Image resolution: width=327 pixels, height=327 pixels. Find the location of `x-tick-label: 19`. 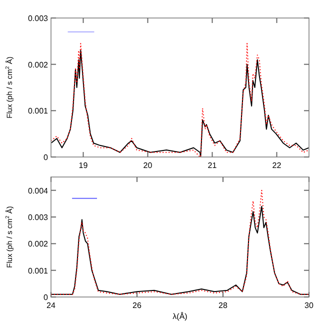

x-tick-label: 19 is located at coordinates (83, 165).